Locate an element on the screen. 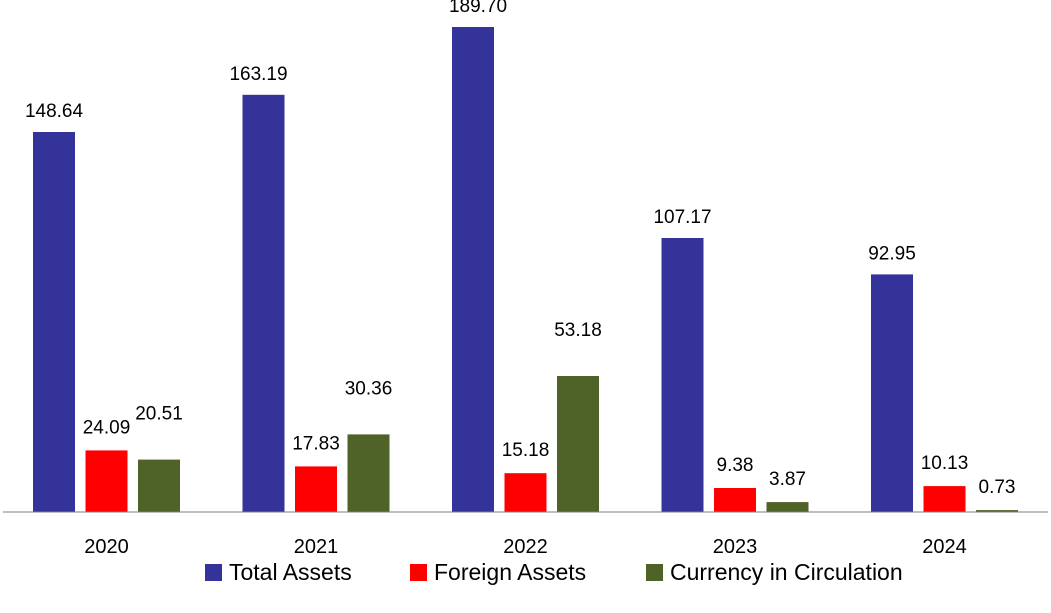  legend-label-foreign-assets: Foreign Assets is located at coordinates (510, 572).